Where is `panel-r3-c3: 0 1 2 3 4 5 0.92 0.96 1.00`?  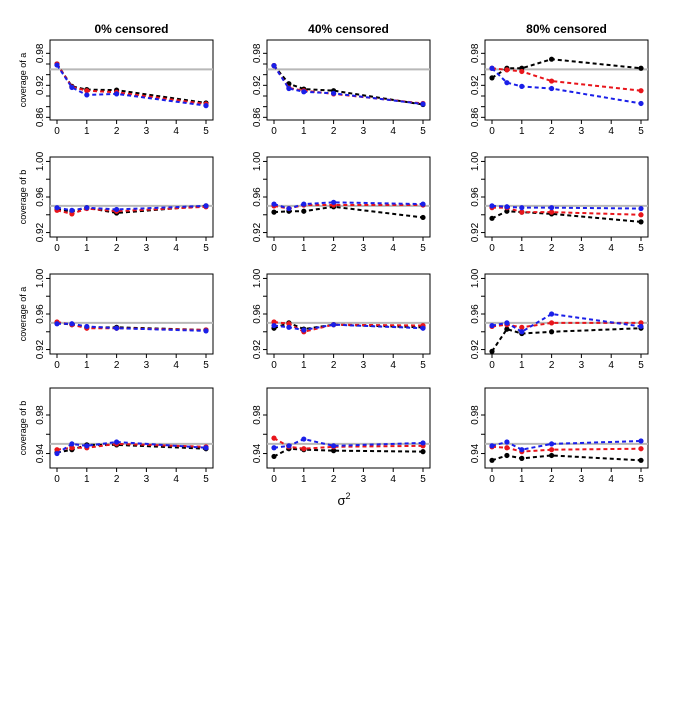
panel-r3-c3: 0 1 2 3 4 5 0.92 0.96 1.00 is located at coordinates (559, 319).